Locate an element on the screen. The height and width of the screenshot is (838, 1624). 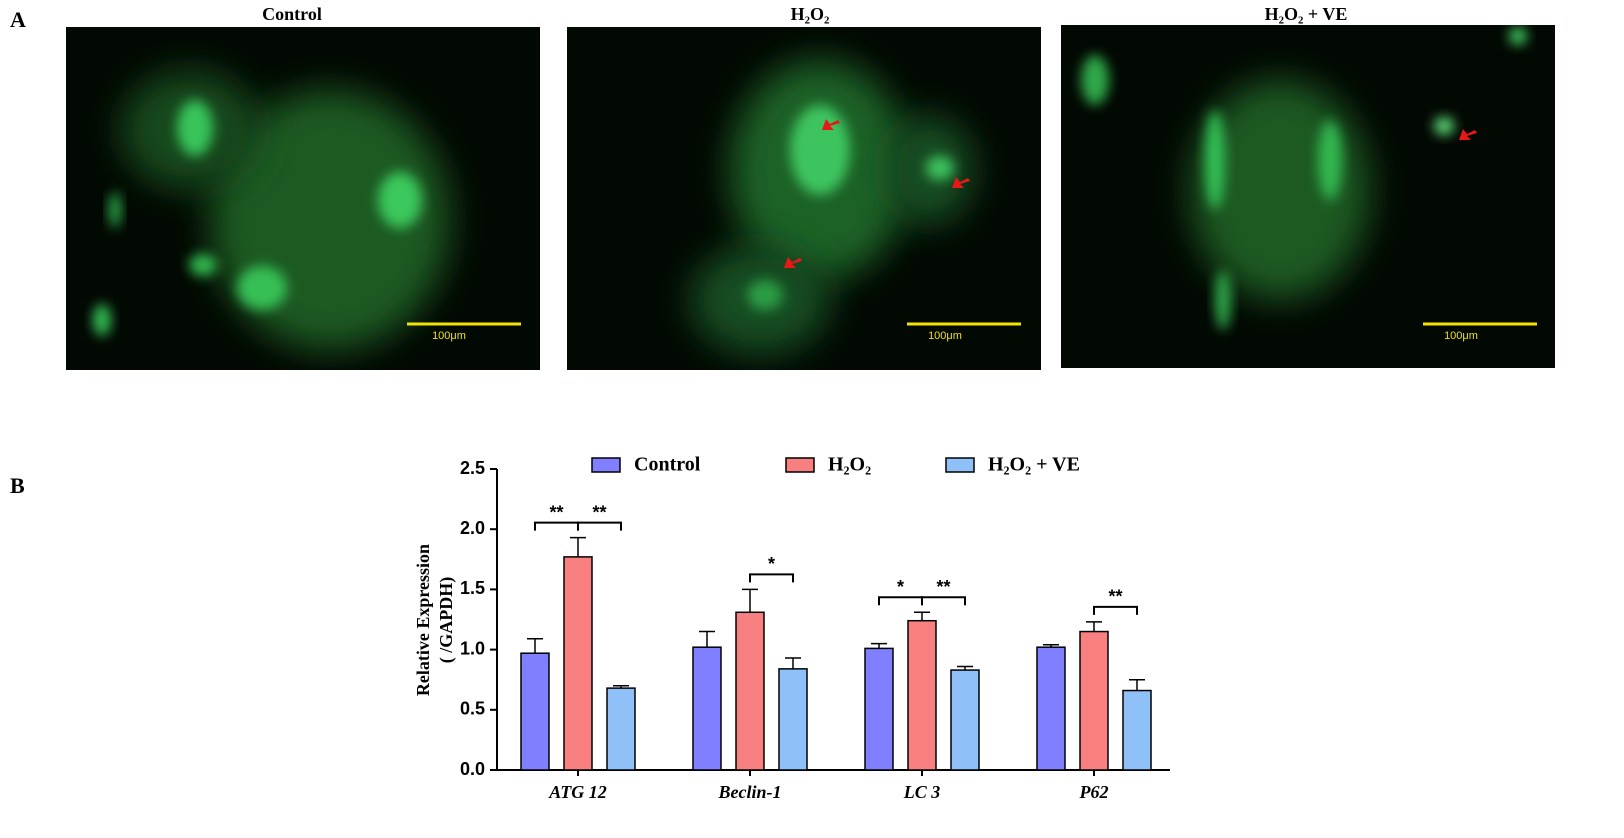
y-tick-label: 1.5 is located at coordinates (472, 588).